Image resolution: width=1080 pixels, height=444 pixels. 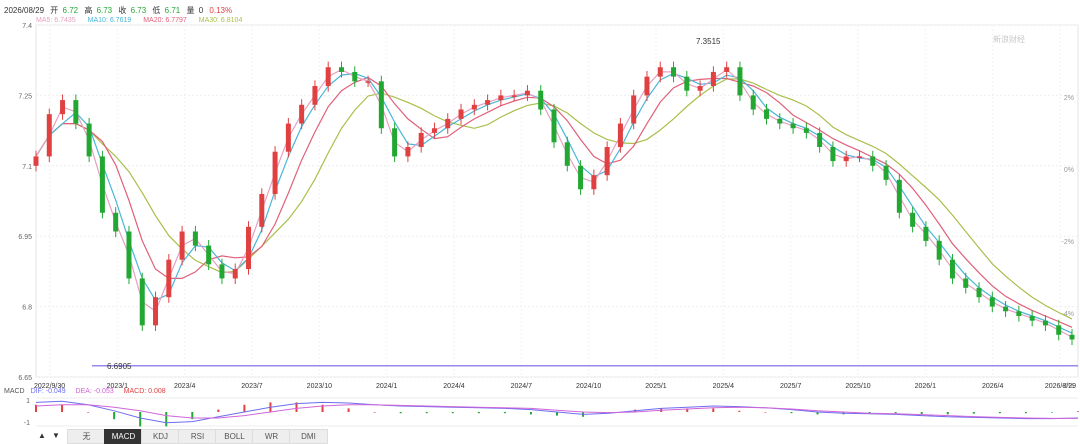 I want to click on open-label: 开, so click(x=54, y=10).